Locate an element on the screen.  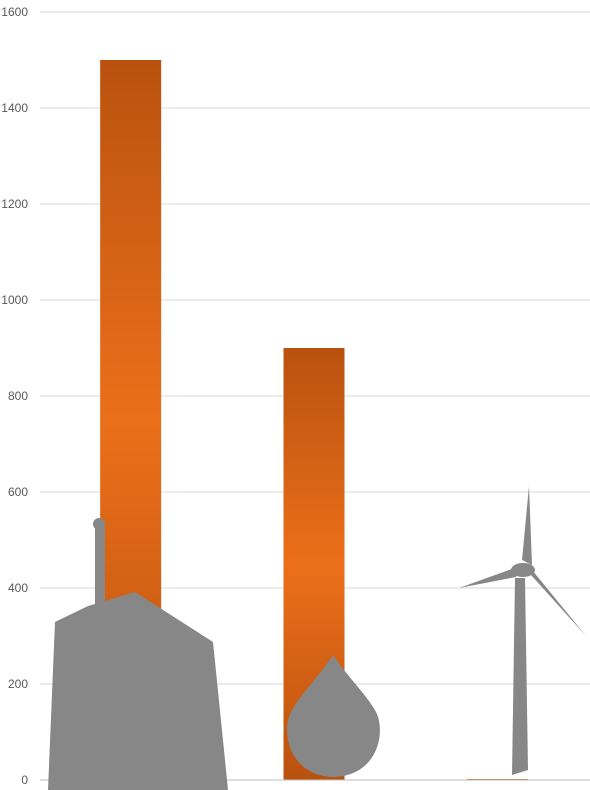
wind-turbine-icon is located at coordinates (522, 630).